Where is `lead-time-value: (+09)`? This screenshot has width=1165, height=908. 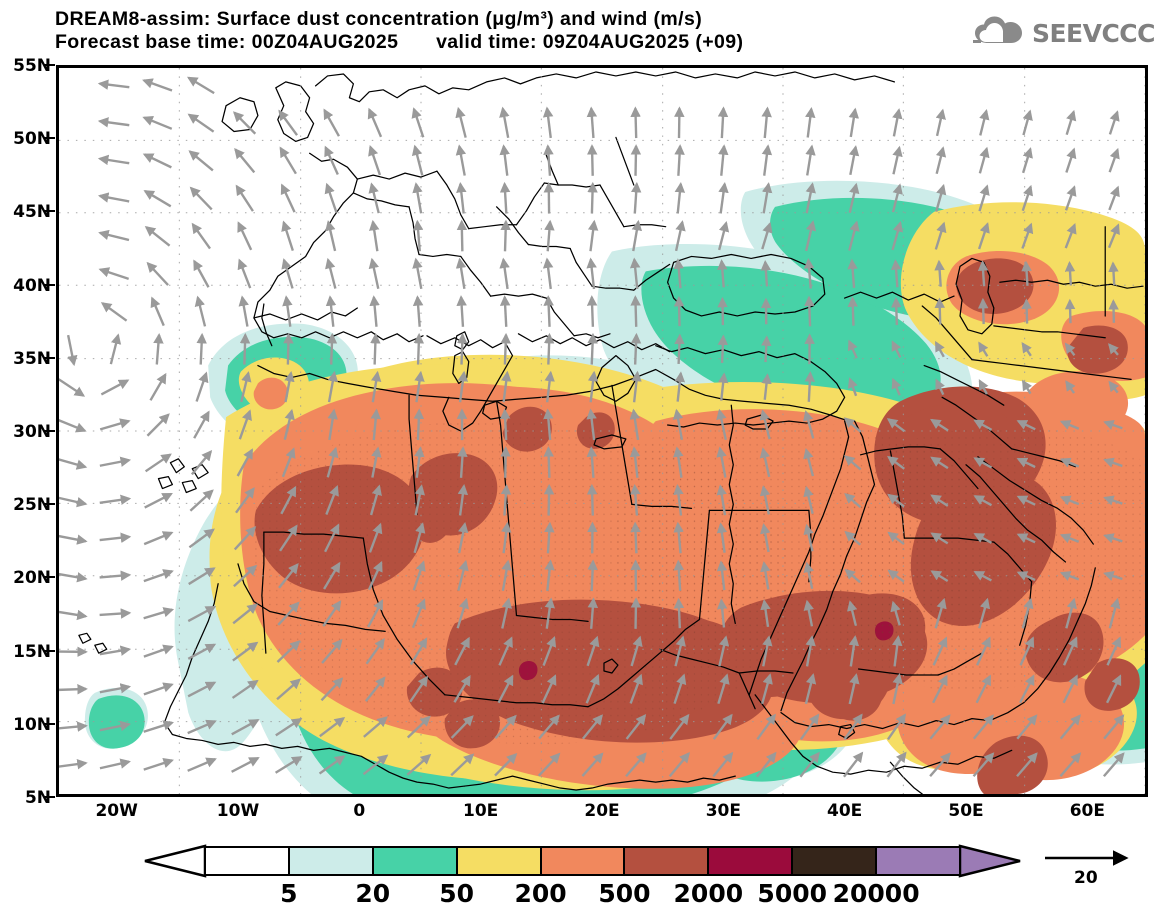
lead-time-value: (+09) is located at coordinates (719, 42).